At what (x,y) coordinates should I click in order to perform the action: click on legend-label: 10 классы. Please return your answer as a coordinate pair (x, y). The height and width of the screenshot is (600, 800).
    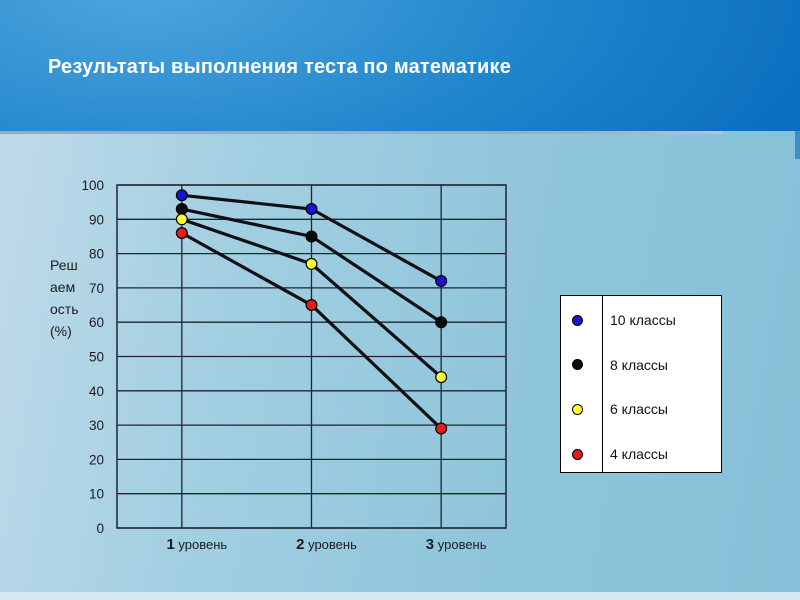
    Looking at the image, I should click on (643, 320).